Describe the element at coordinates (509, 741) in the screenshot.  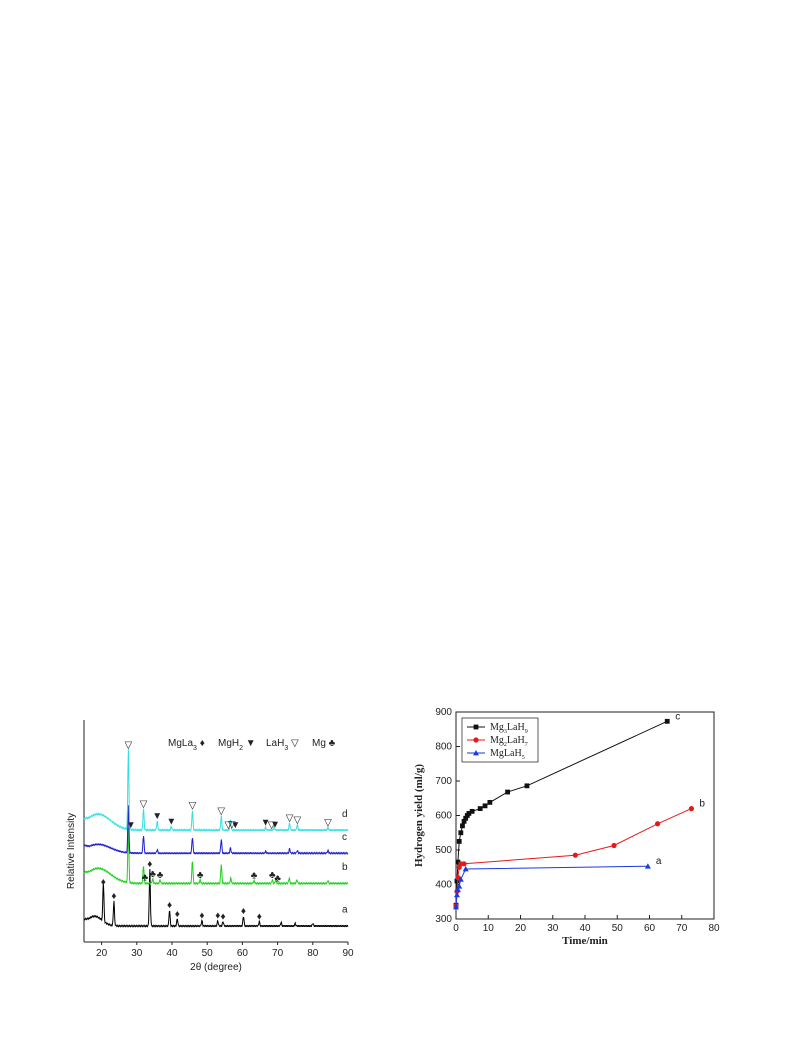
I see `legend-entry-b: Mg2LaH7` at that location.